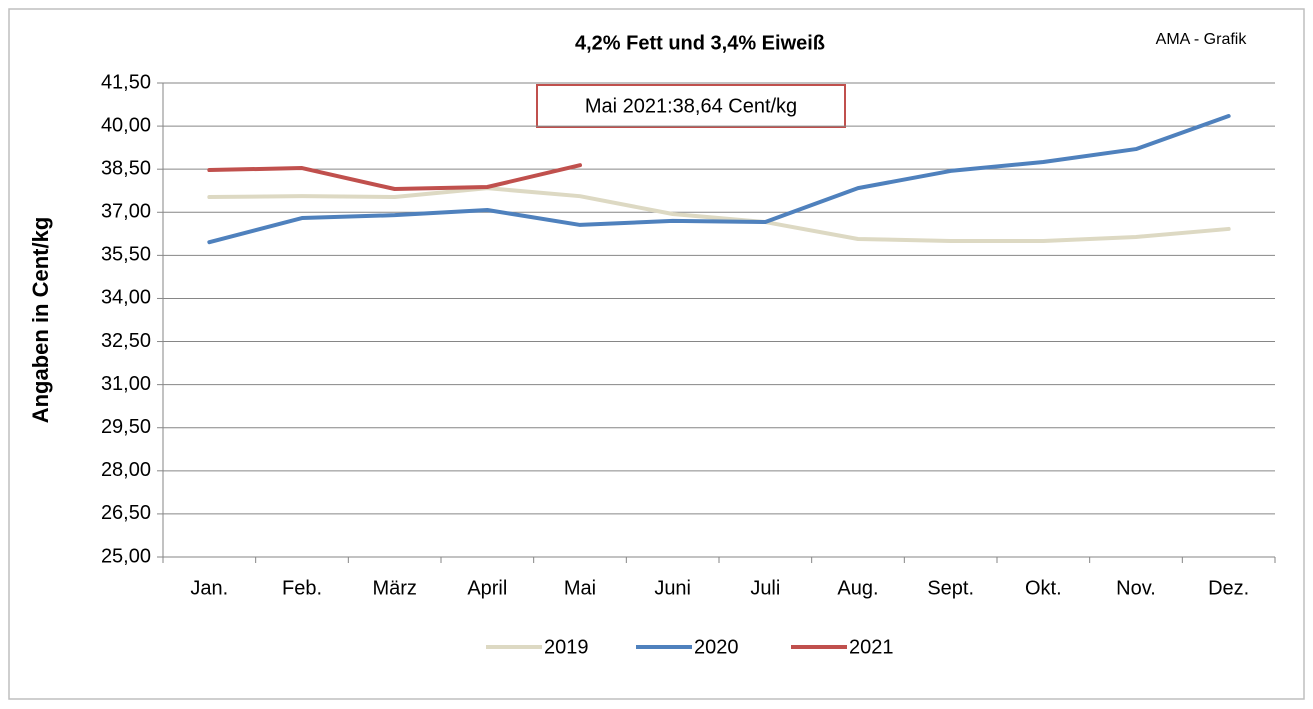 The height and width of the screenshot is (709, 1313). What do you see at coordinates (126, 125) in the screenshot?
I see `y-tick-label: 40,00` at bounding box center [126, 125].